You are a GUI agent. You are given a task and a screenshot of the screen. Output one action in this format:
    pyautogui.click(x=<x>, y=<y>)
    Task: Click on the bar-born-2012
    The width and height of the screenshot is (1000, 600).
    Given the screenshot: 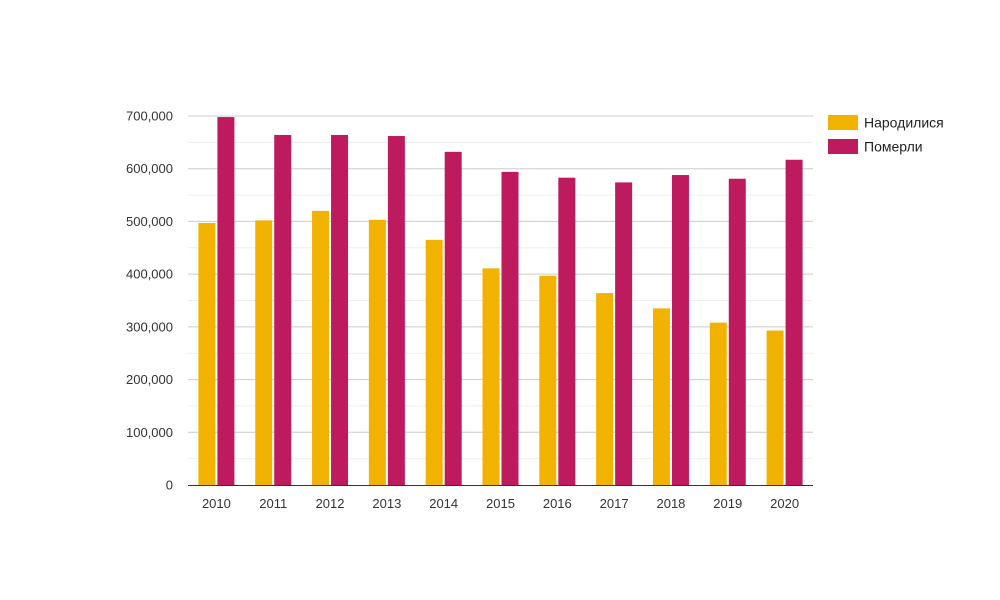 What is the action you would take?
    pyautogui.click(x=321, y=347)
    